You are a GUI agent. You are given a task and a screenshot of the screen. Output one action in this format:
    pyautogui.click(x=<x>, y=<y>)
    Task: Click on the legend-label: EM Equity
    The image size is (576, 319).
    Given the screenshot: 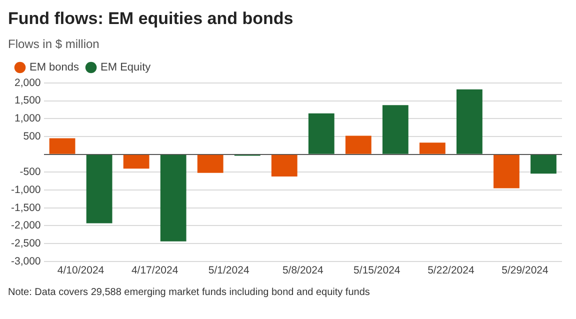 What is the action you would take?
    pyautogui.click(x=126, y=68)
    